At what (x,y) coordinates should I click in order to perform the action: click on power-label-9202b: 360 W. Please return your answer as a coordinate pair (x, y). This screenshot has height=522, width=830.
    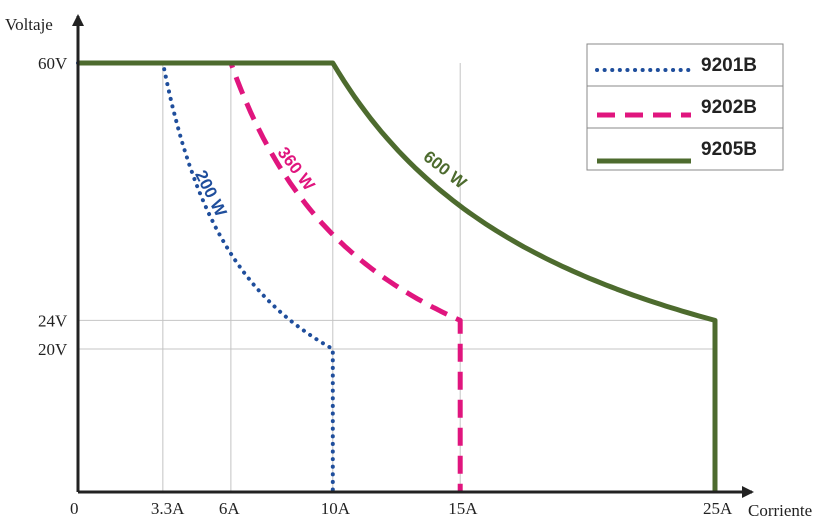
    Looking at the image, I should click on (296, 168).